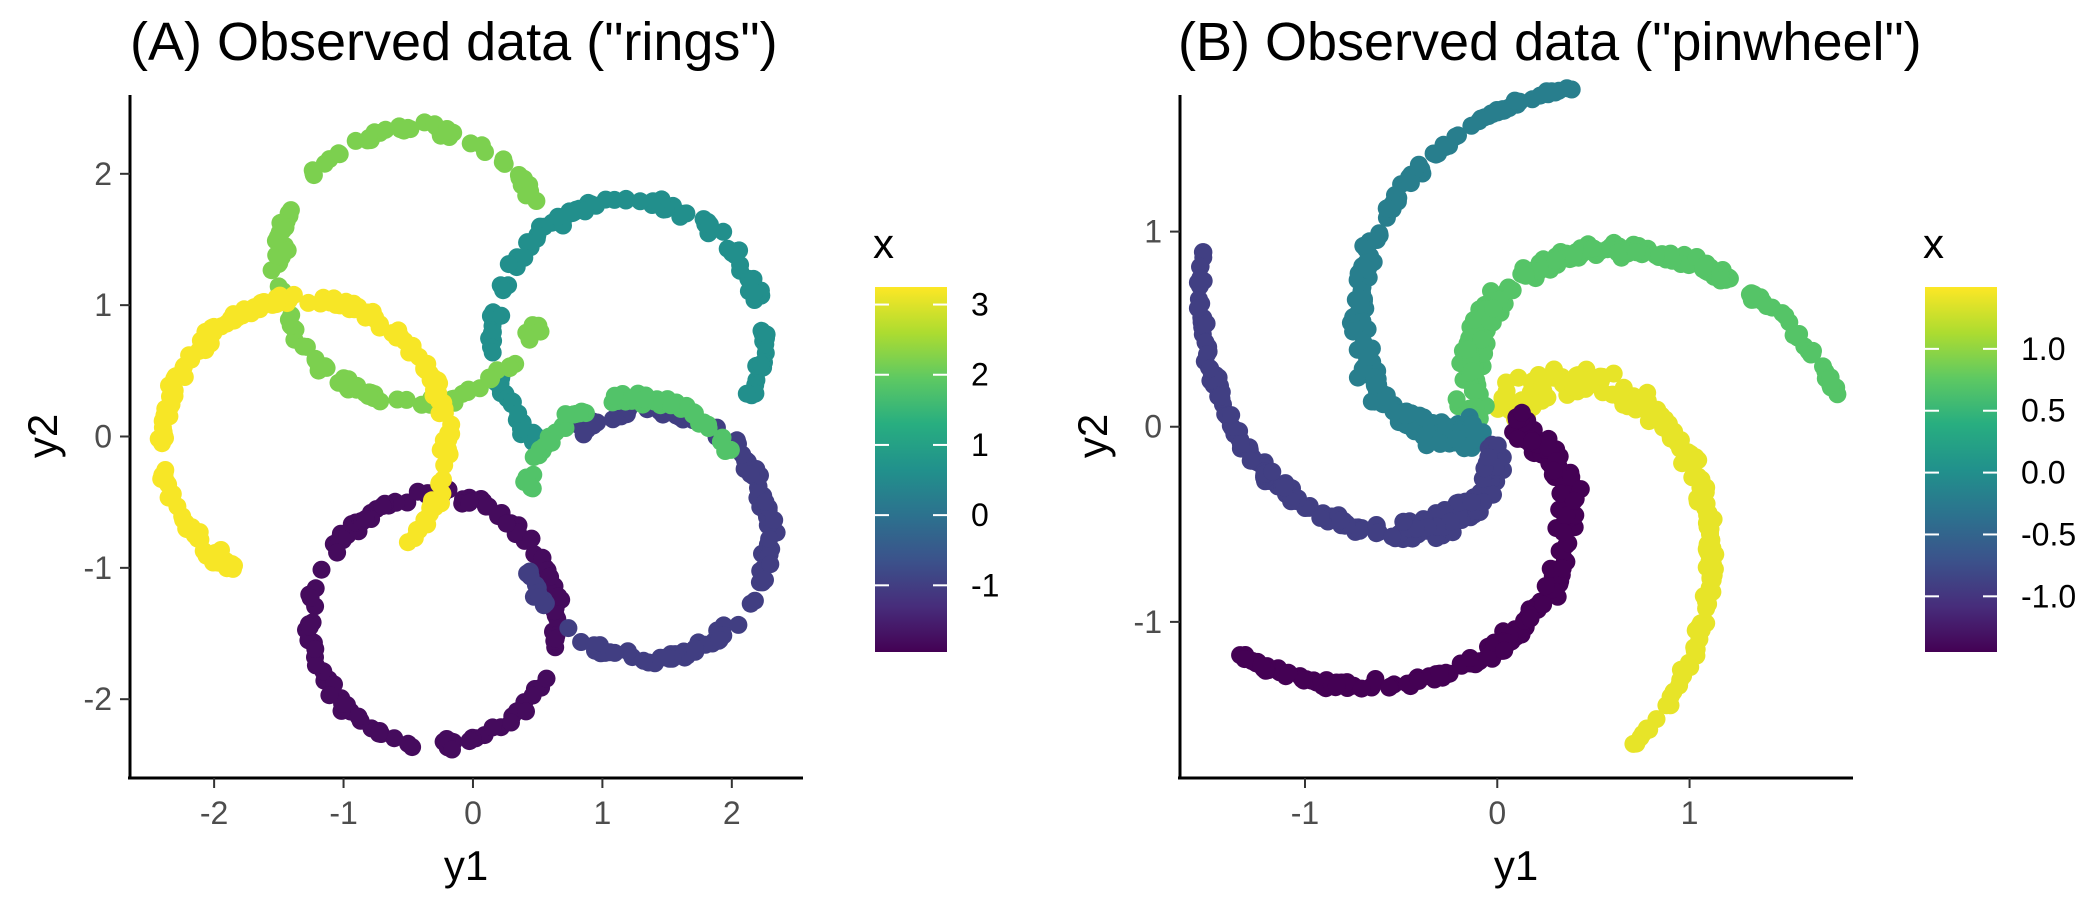 The image size is (2100, 900). I want to click on x-tick-label: -2, so click(214, 813).